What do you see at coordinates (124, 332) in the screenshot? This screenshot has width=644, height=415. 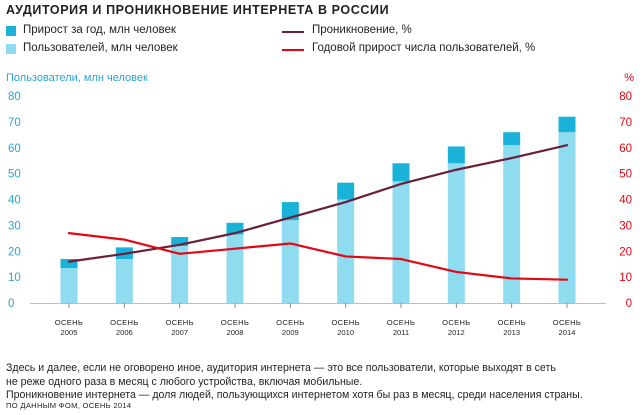 I see `x-tick-label-year: 2006` at bounding box center [124, 332].